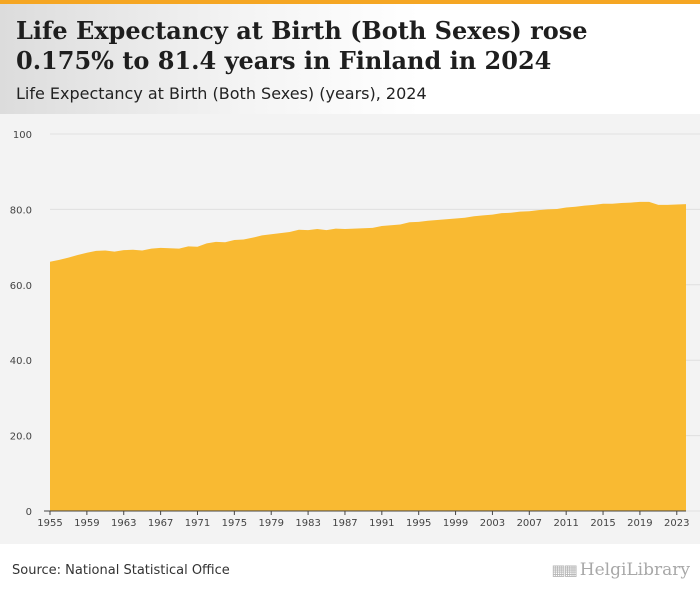 The height and width of the screenshot is (596, 700). What do you see at coordinates (160, 523) in the screenshot?
I see `x-tick-label: 1967` at bounding box center [160, 523].